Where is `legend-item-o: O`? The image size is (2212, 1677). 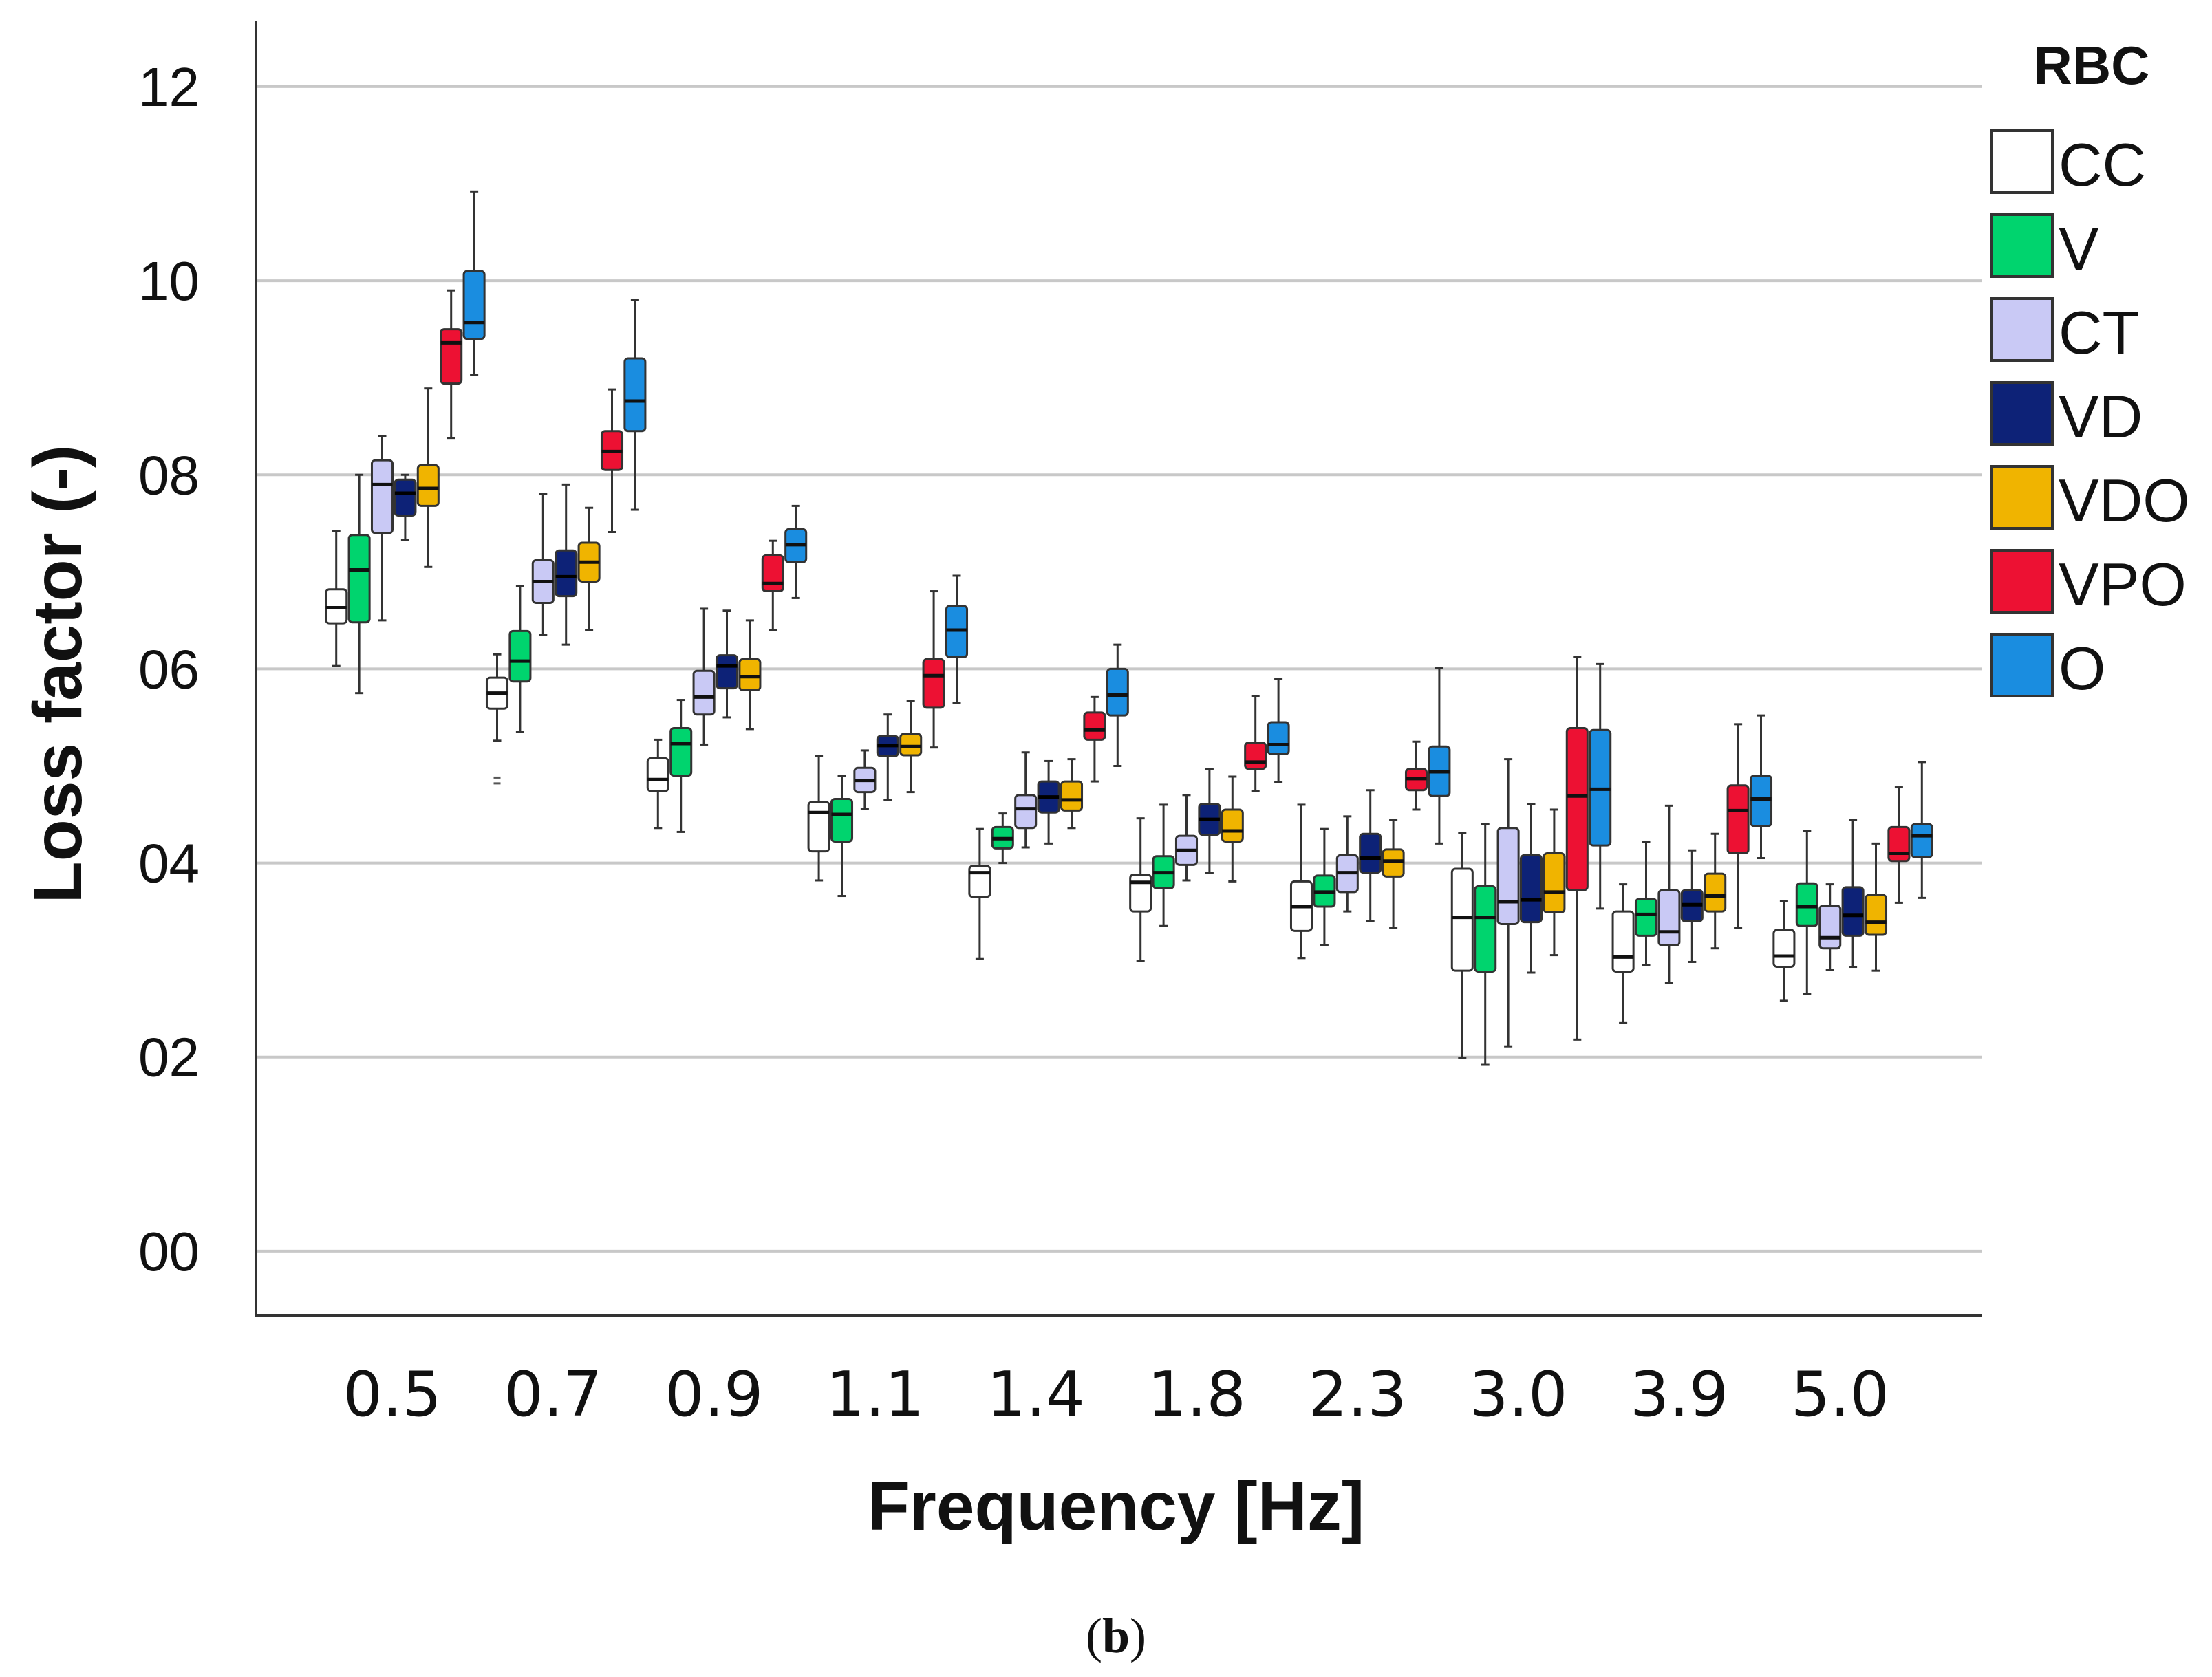 legend-item-o: O is located at coordinates (2048, 667).